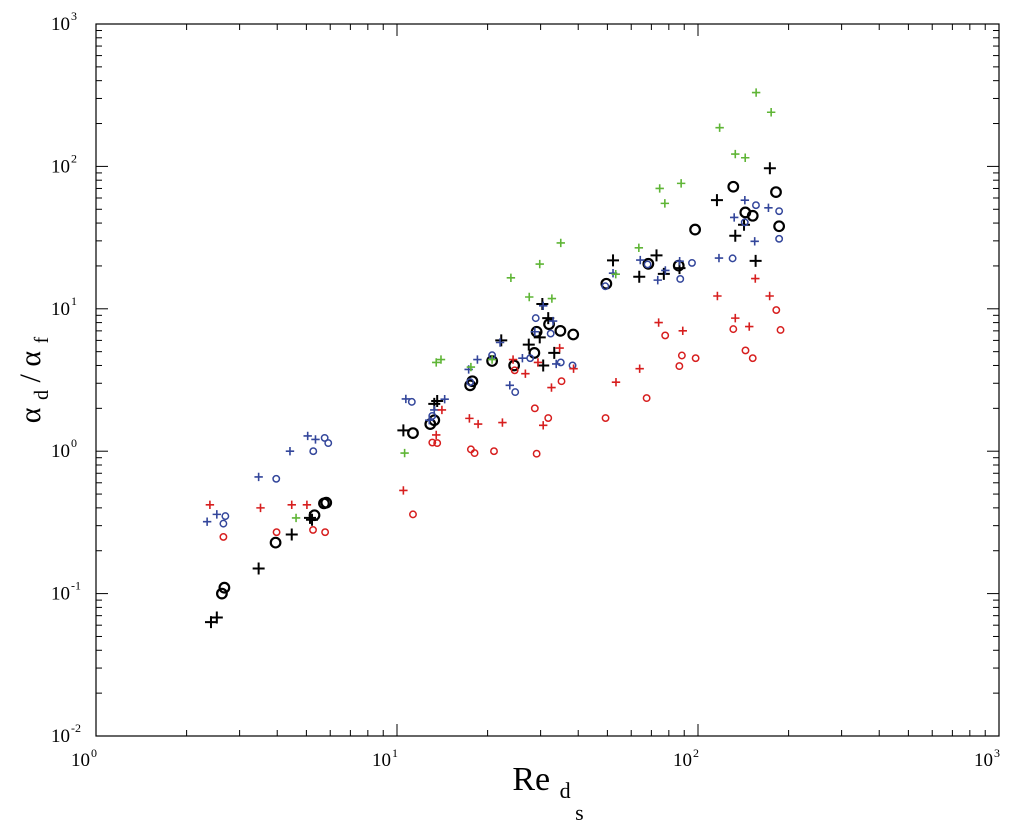  What do you see at coordinates (696, 753) in the screenshot?
I see `x-tick-label-exponent: 2` at bounding box center [696, 753].